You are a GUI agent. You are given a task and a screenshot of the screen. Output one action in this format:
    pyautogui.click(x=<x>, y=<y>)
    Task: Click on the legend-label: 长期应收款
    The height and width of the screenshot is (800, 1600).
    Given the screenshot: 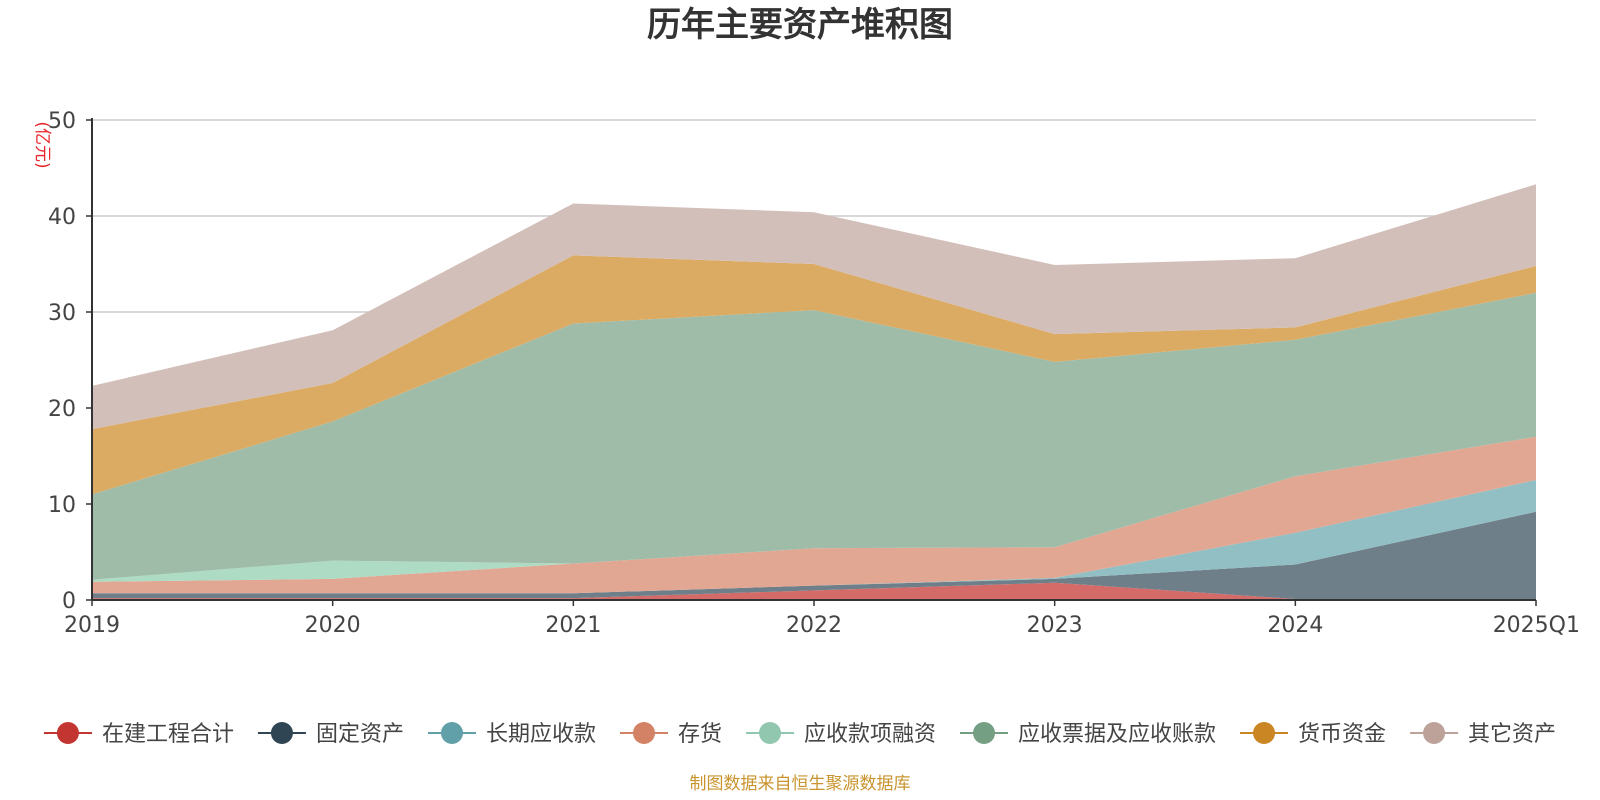 What is the action you would take?
    pyautogui.click(x=541, y=734)
    